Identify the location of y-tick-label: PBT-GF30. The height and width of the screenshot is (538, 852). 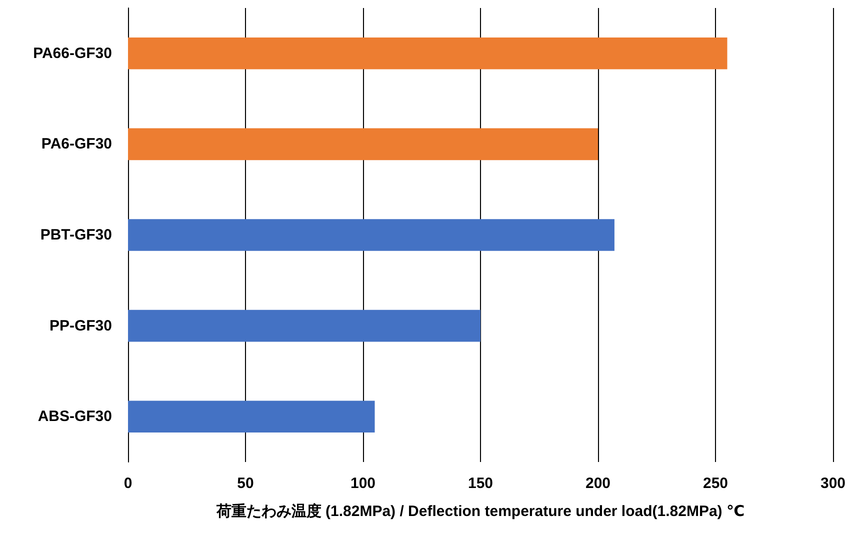
(76, 235).